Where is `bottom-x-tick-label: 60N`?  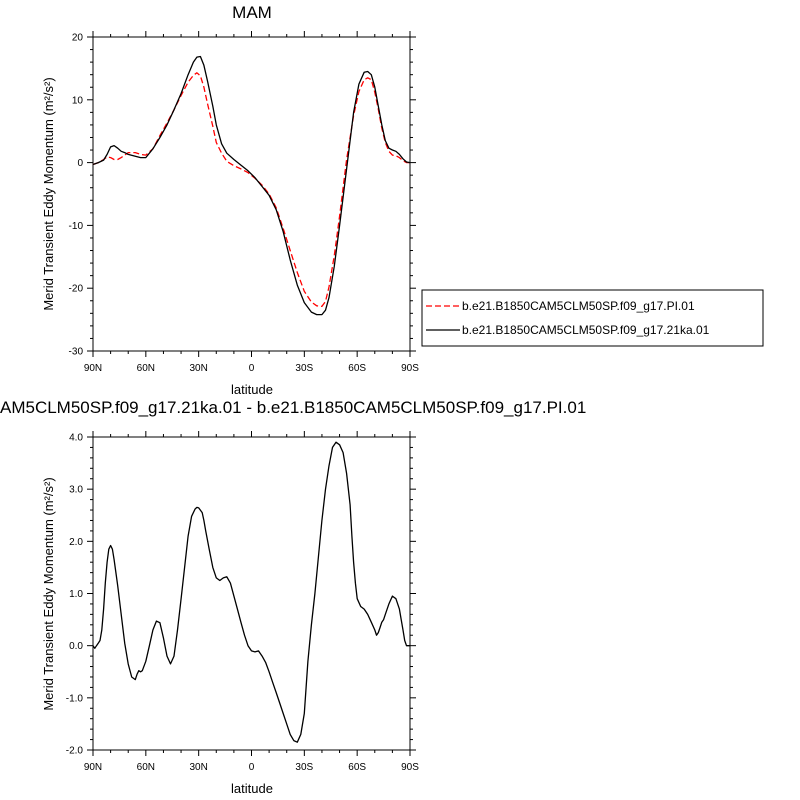 bottom-x-tick-label: 60N is located at coordinates (146, 767).